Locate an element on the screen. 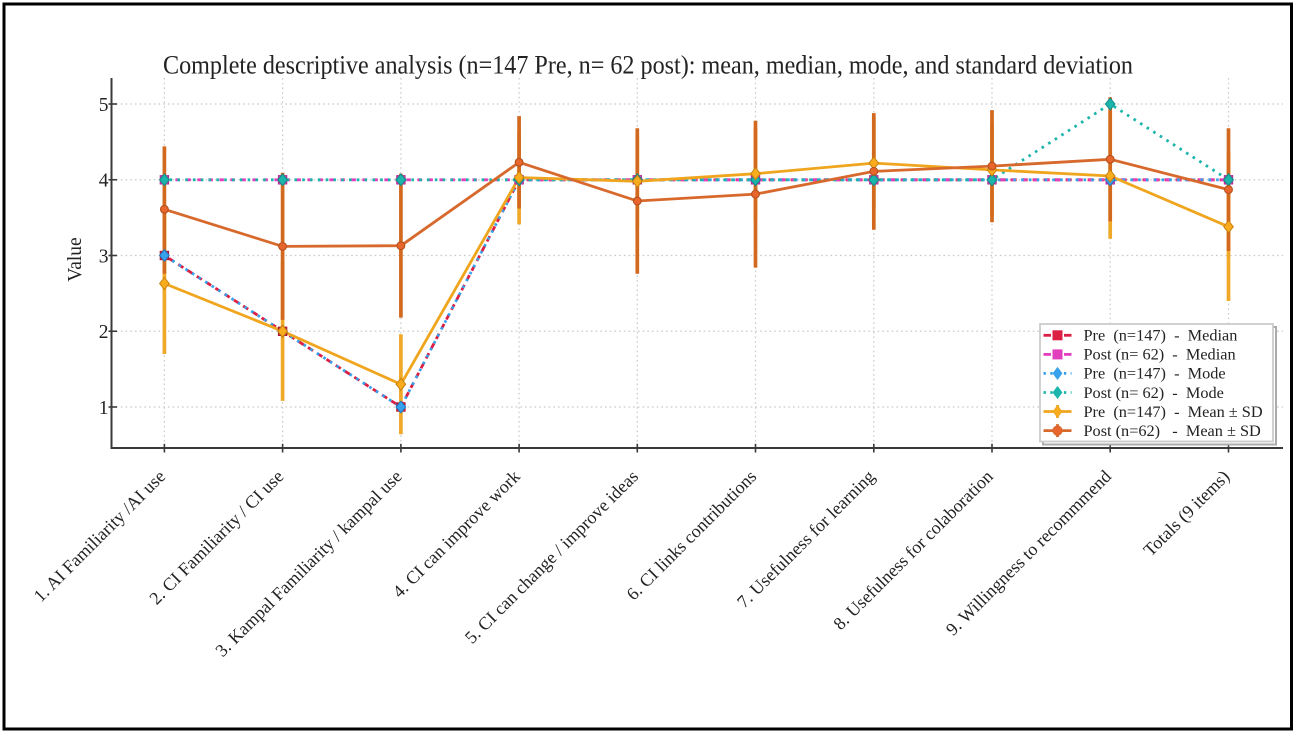 This screenshot has height=732, width=1296. svg-text: Post (n=62) - Mean ± SD is located at coordinates (1173, 430).